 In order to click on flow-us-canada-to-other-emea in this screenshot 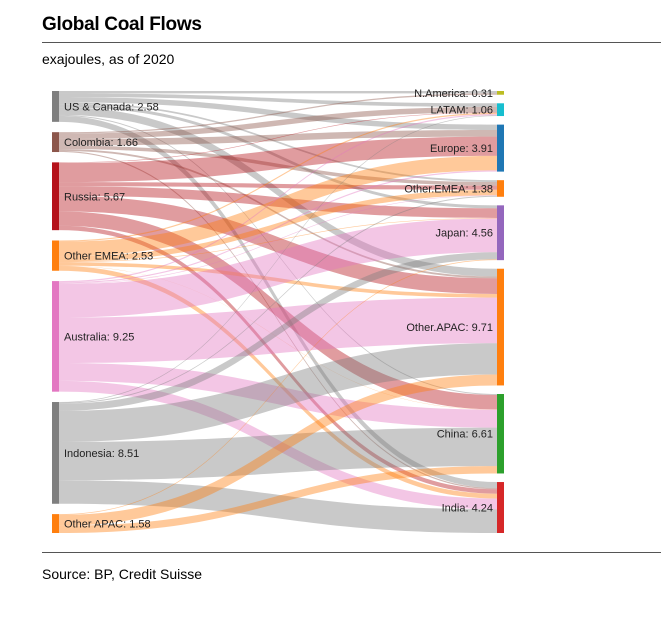, I will do `click(278, 142)`.